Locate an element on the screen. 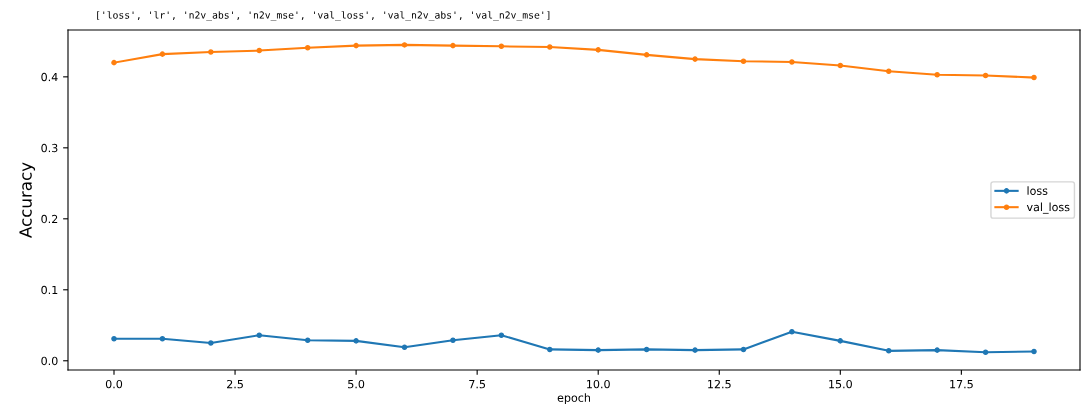  x-tick-label: 12.5 is located at coordinates (719, 384).